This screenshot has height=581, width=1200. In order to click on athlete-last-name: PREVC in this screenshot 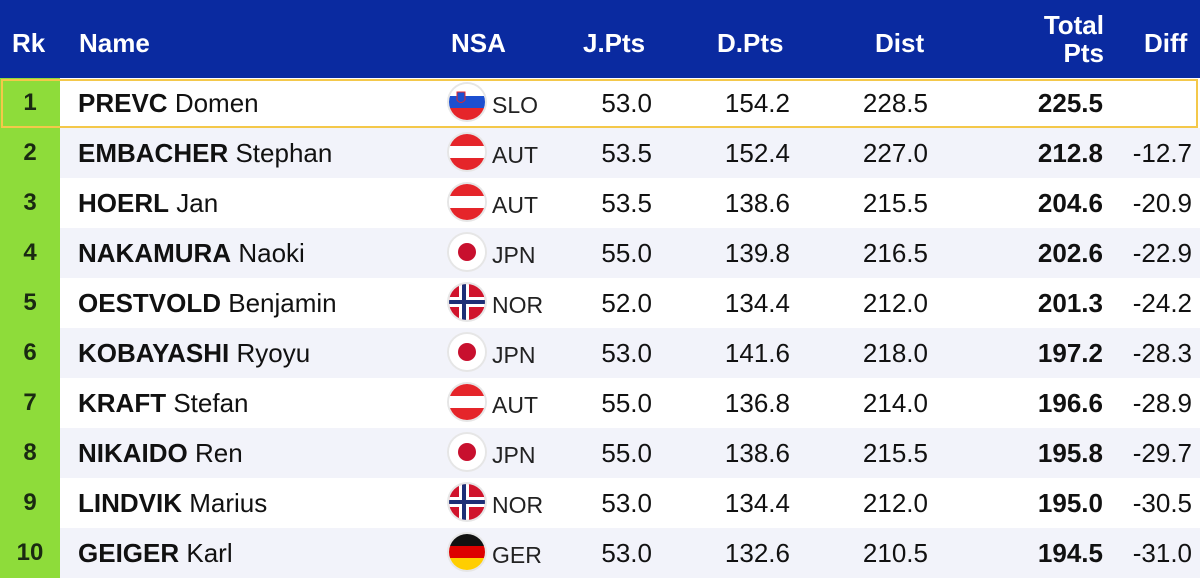, I will do `click(123, 103)`.